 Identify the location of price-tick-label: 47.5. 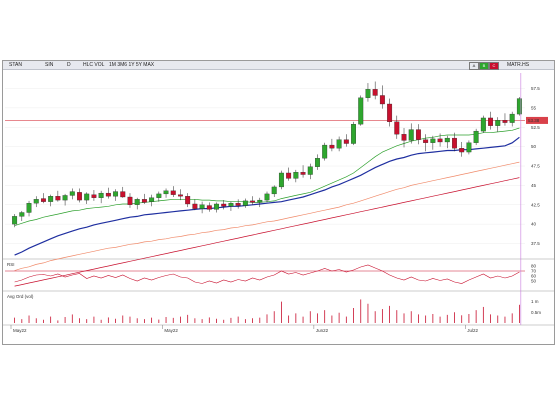
(535, 166).